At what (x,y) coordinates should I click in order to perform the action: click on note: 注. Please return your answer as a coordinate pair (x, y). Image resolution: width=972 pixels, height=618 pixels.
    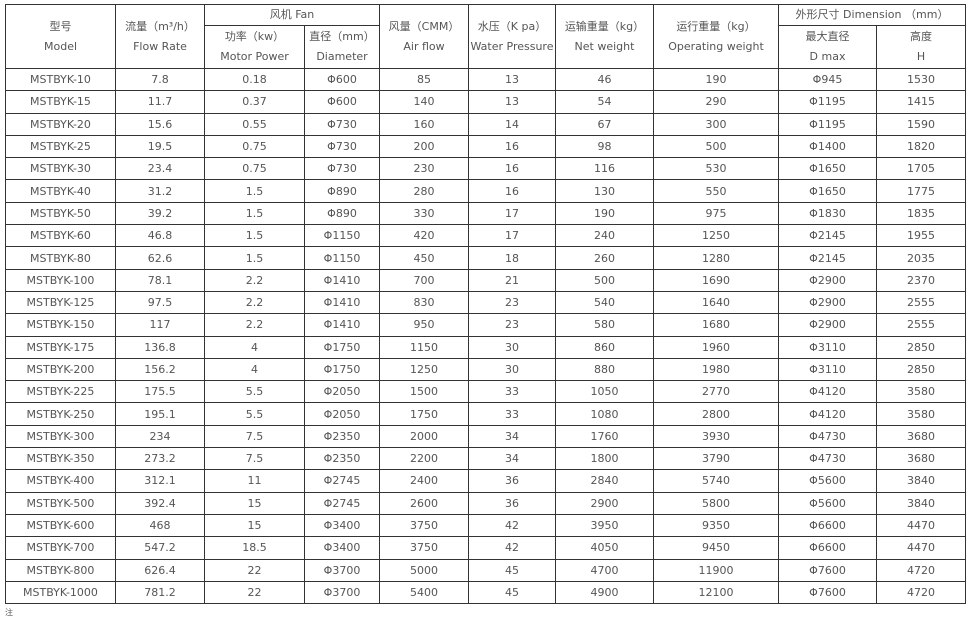
    Looking at the image, I should click on (9, 612).